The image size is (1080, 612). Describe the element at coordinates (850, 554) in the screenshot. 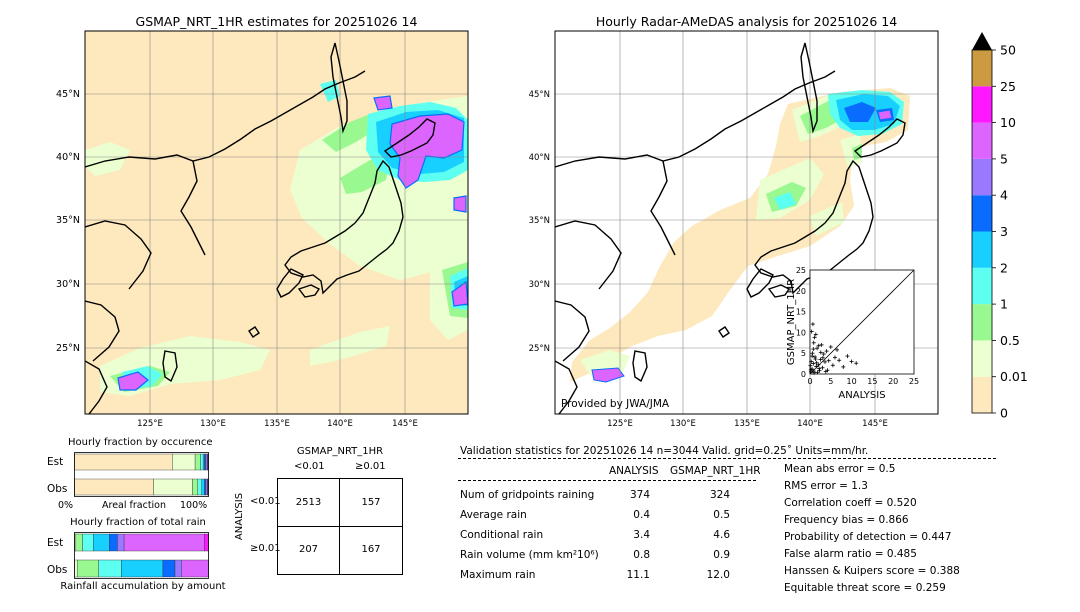

I see `score-line: False alarm ratio = 0.485` at that location.